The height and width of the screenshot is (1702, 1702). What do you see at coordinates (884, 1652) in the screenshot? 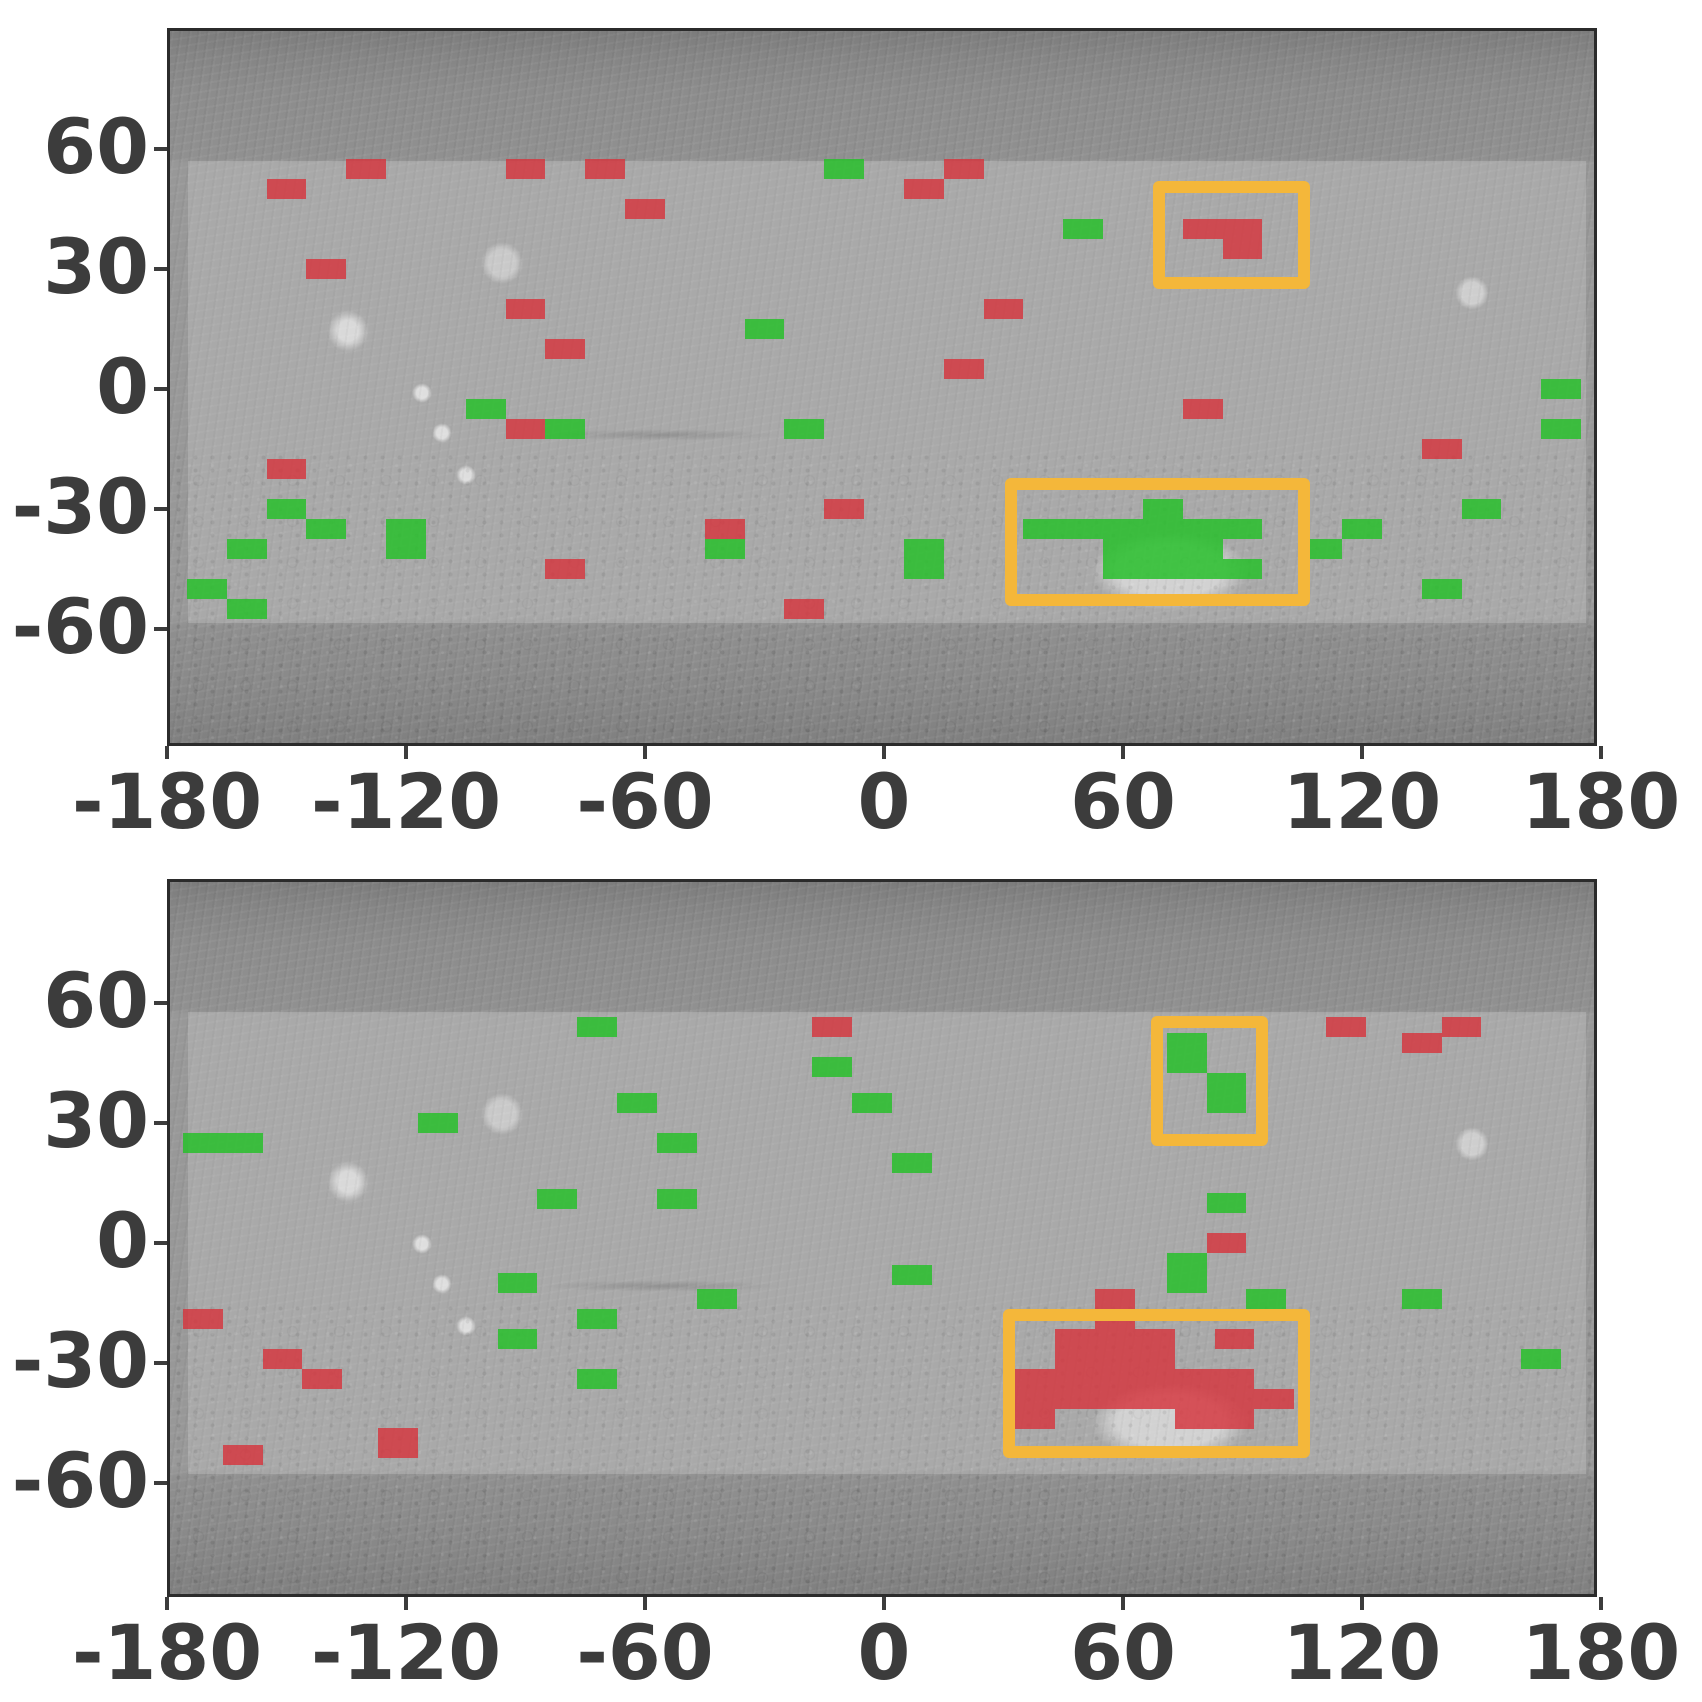
I see `x-tick-label: 0` at bounding box center [884, 1652].